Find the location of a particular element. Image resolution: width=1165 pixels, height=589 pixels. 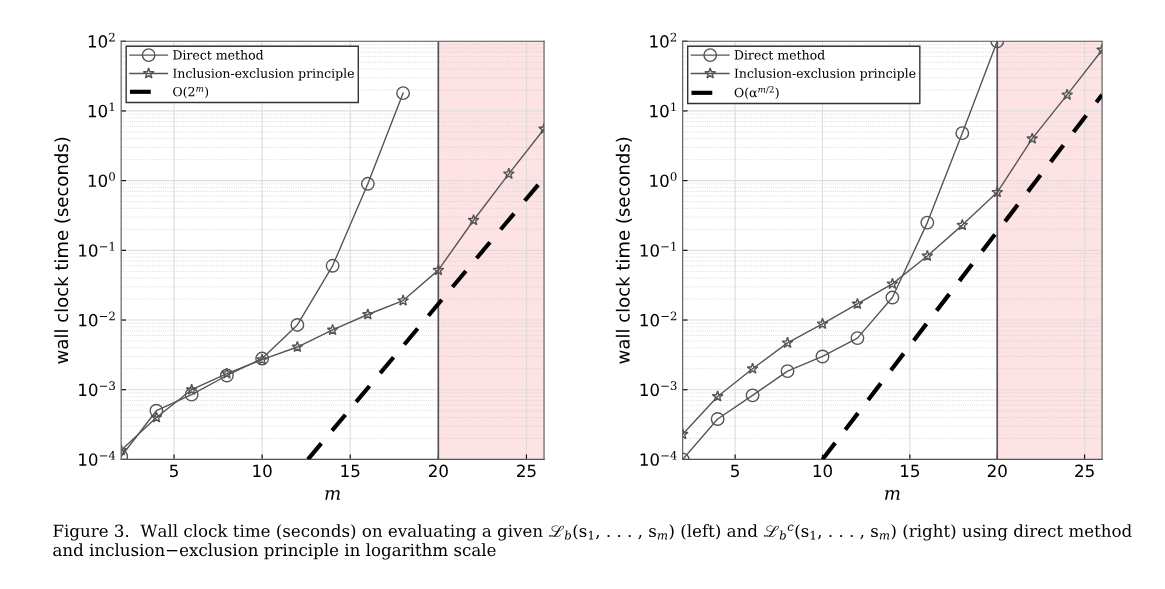

legend-label: O(2$^{m}$) is located at coordinates (191, 92).